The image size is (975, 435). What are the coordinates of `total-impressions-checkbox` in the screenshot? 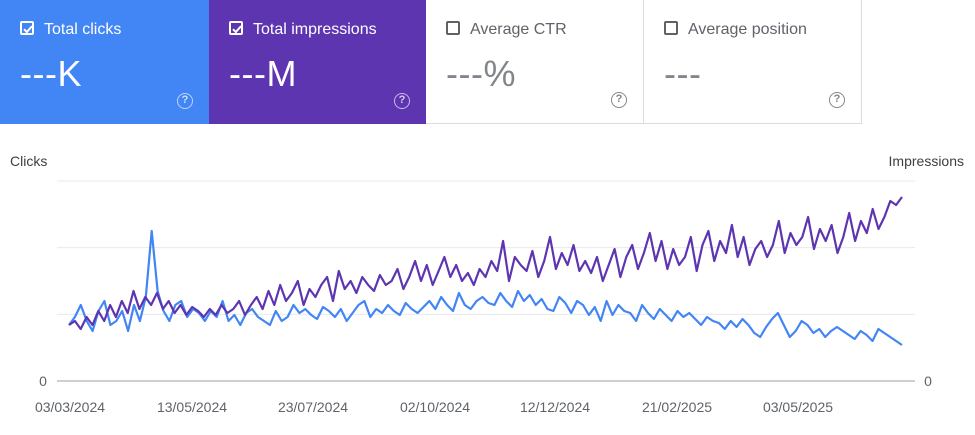 It's located at (236, 28).